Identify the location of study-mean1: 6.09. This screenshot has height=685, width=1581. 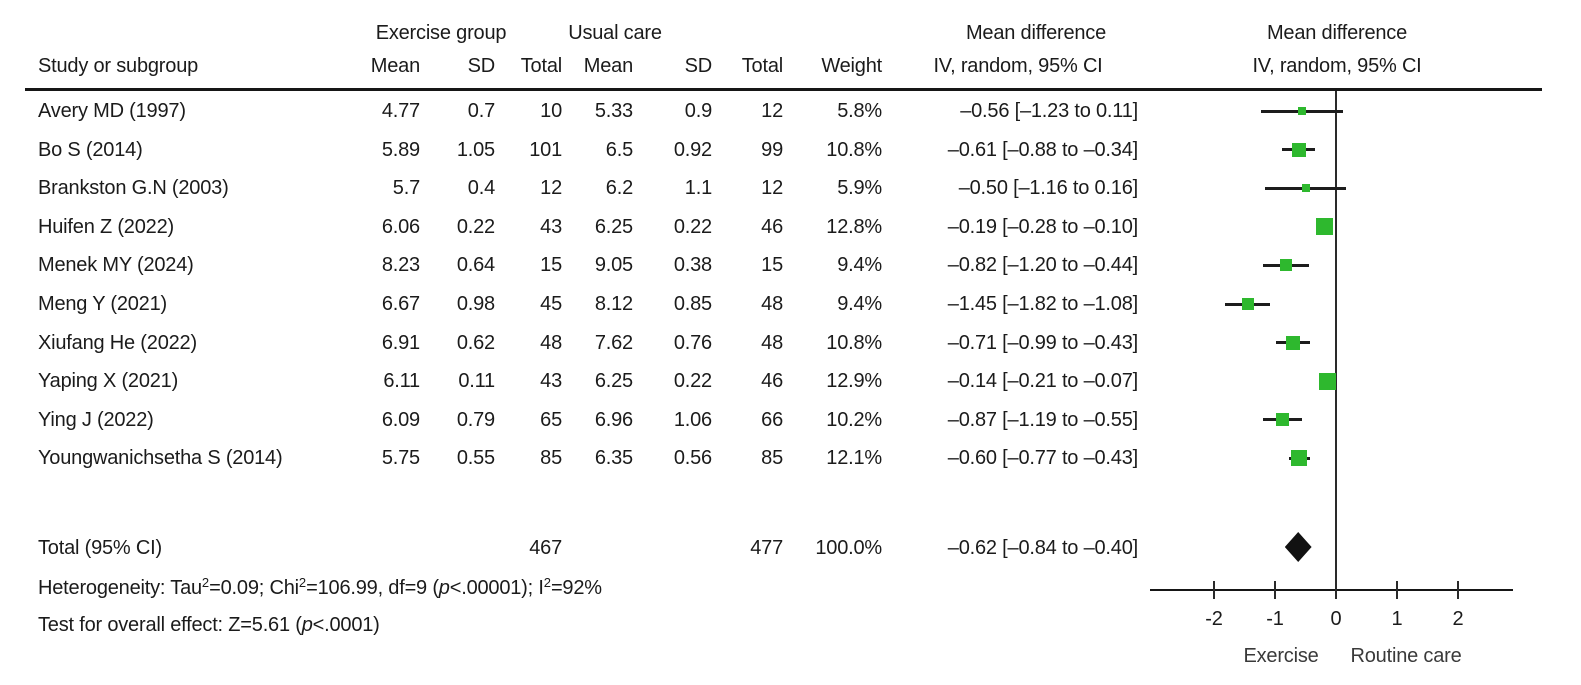
(400, 420).